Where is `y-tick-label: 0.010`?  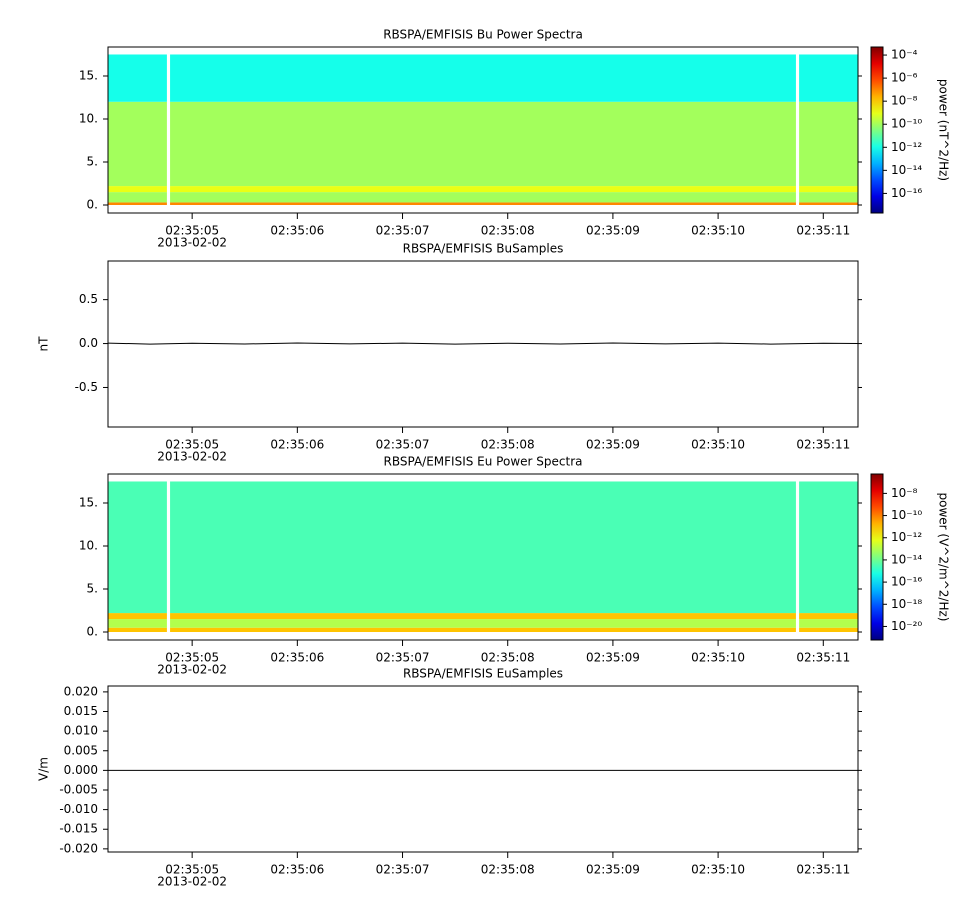 y-tick-label: 0.010 is located at coordinates (81, 731).